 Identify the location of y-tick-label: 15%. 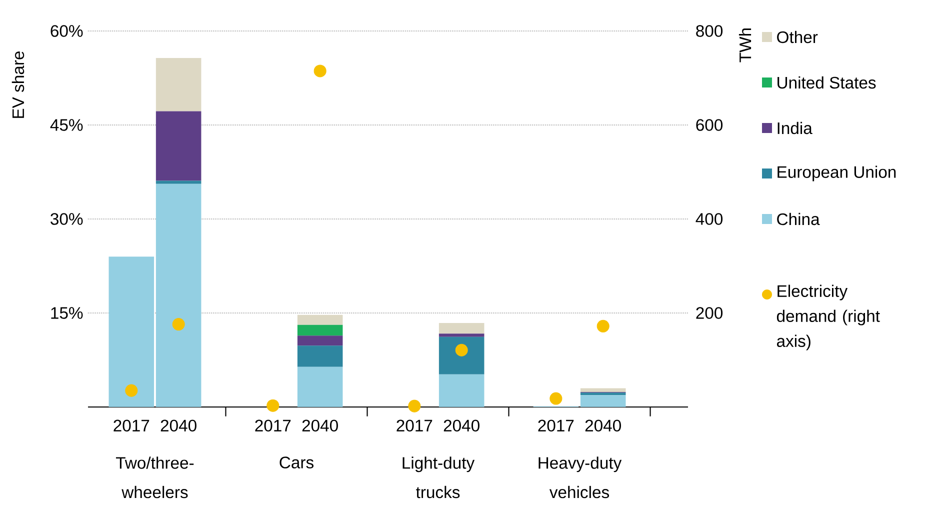
(67, 313).